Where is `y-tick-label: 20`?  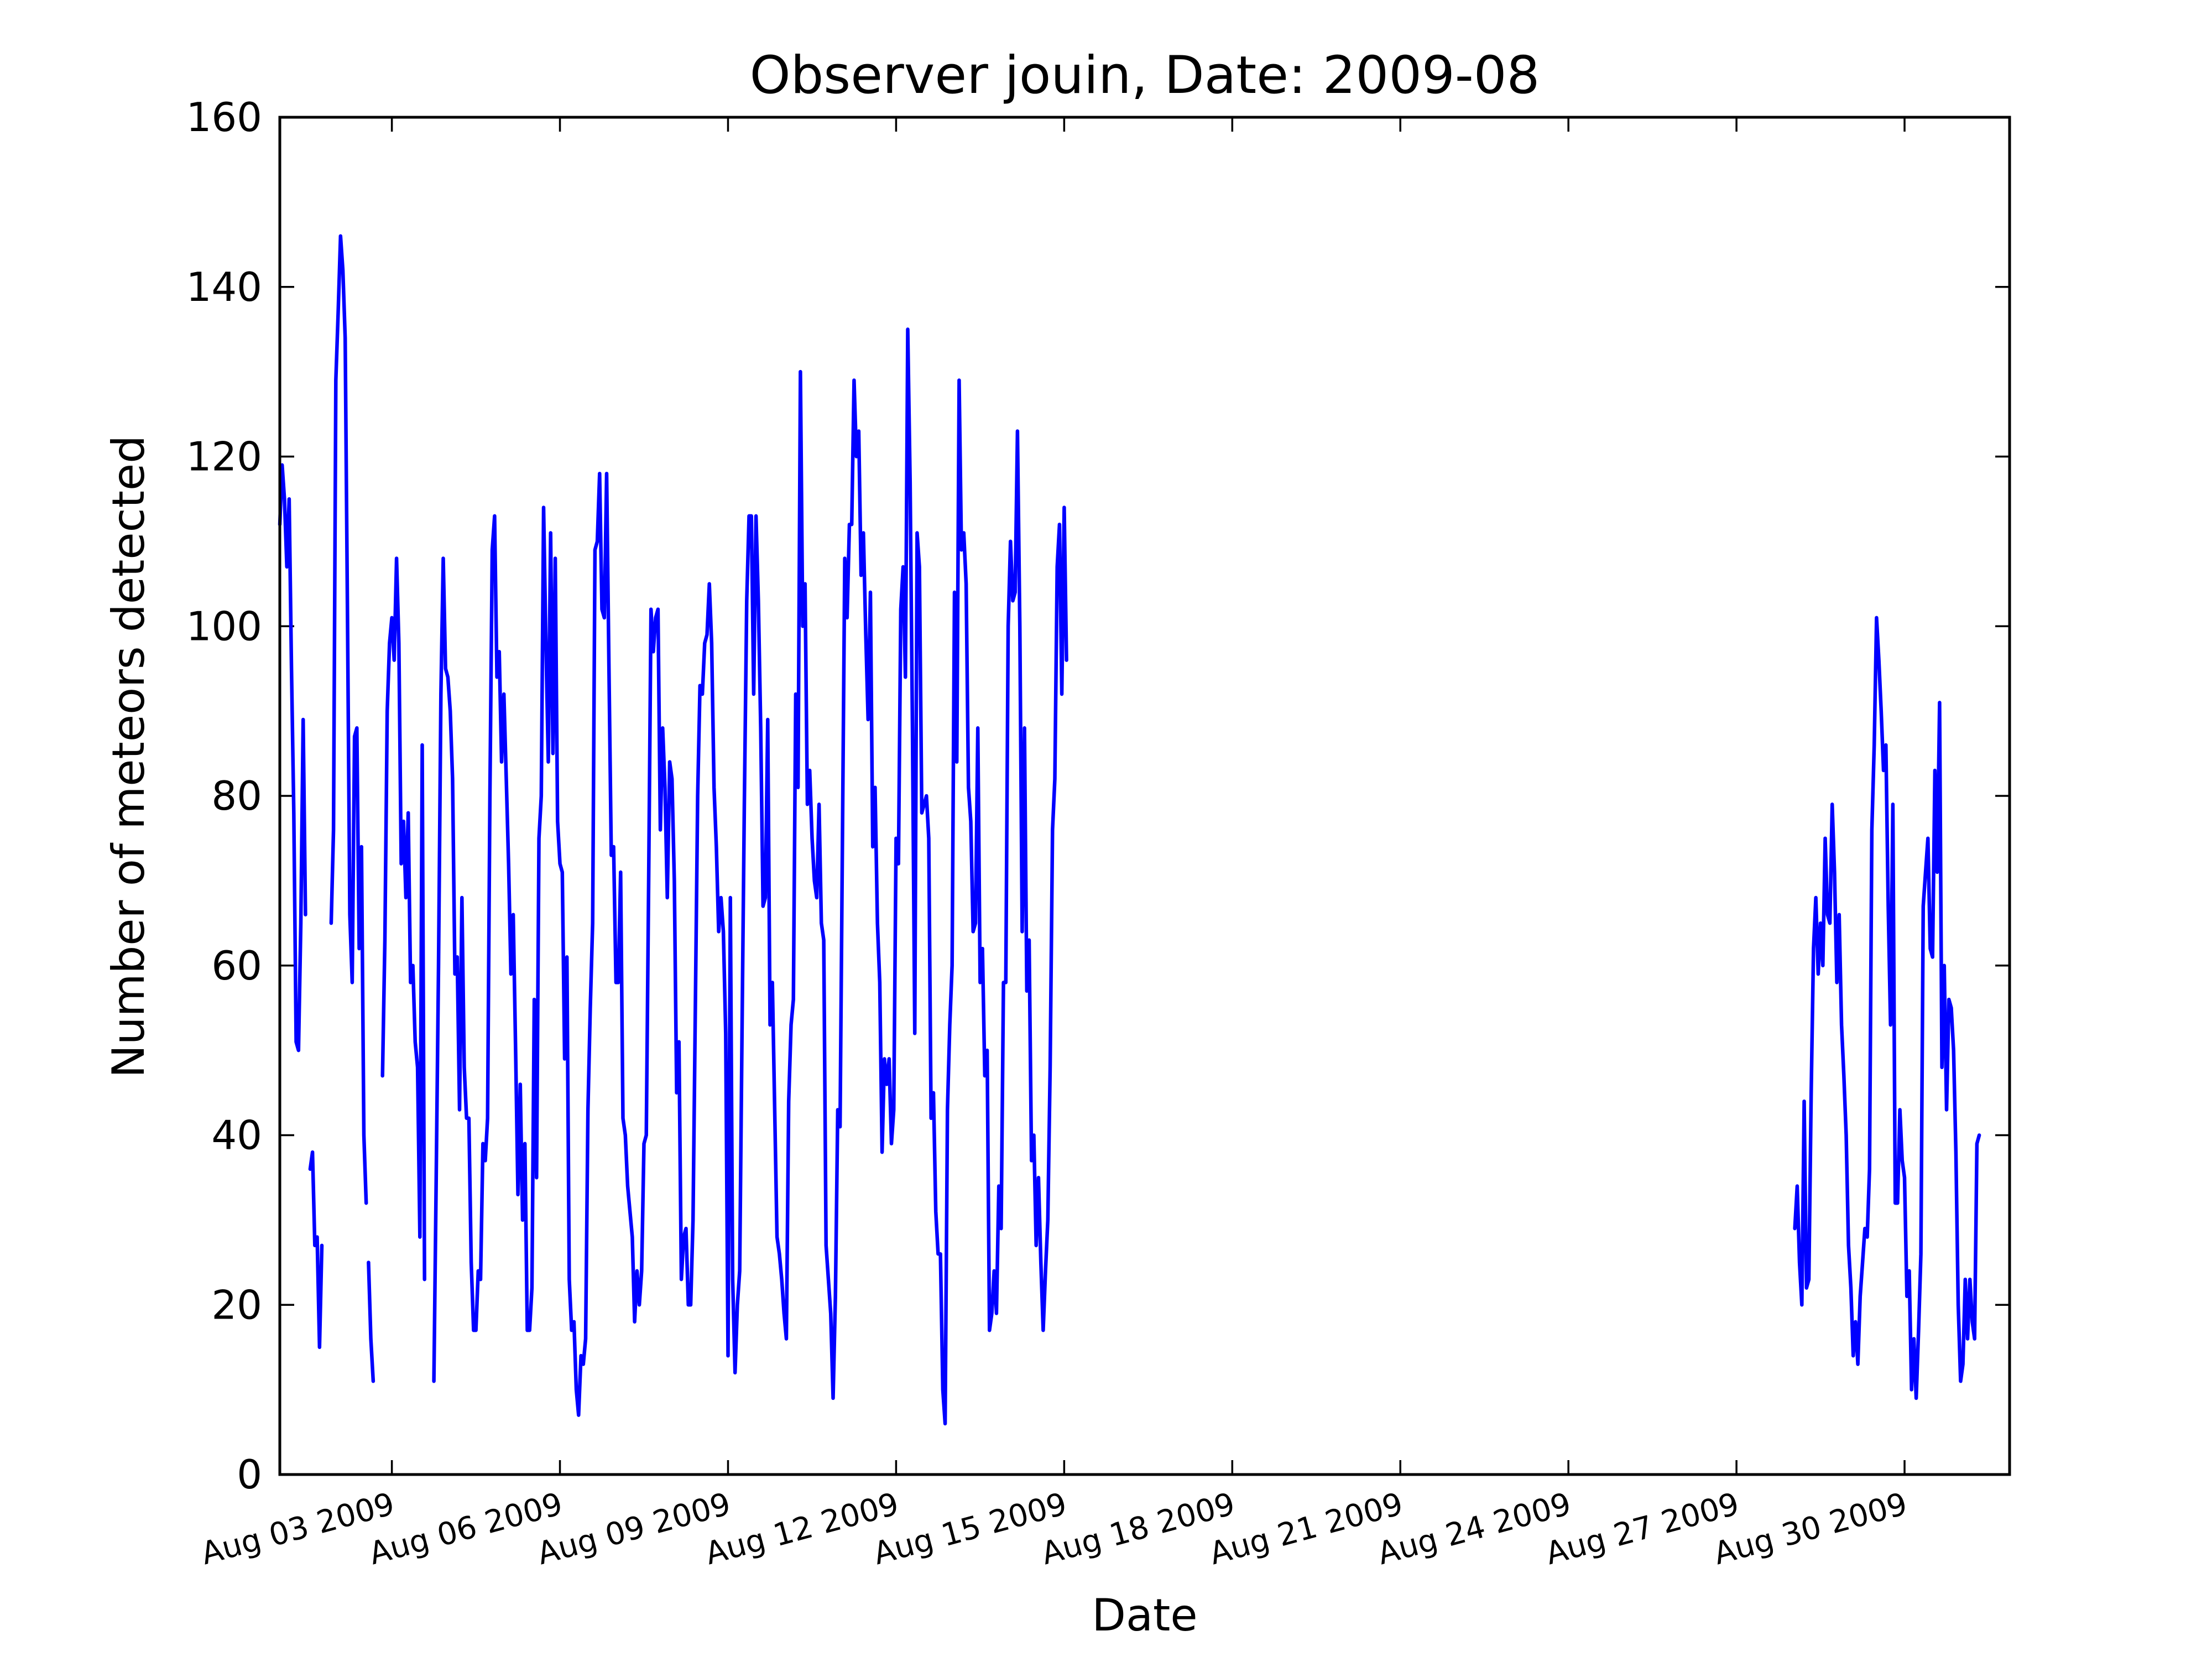 y-tick-label: 20 is located at coordinates (237, 1304).